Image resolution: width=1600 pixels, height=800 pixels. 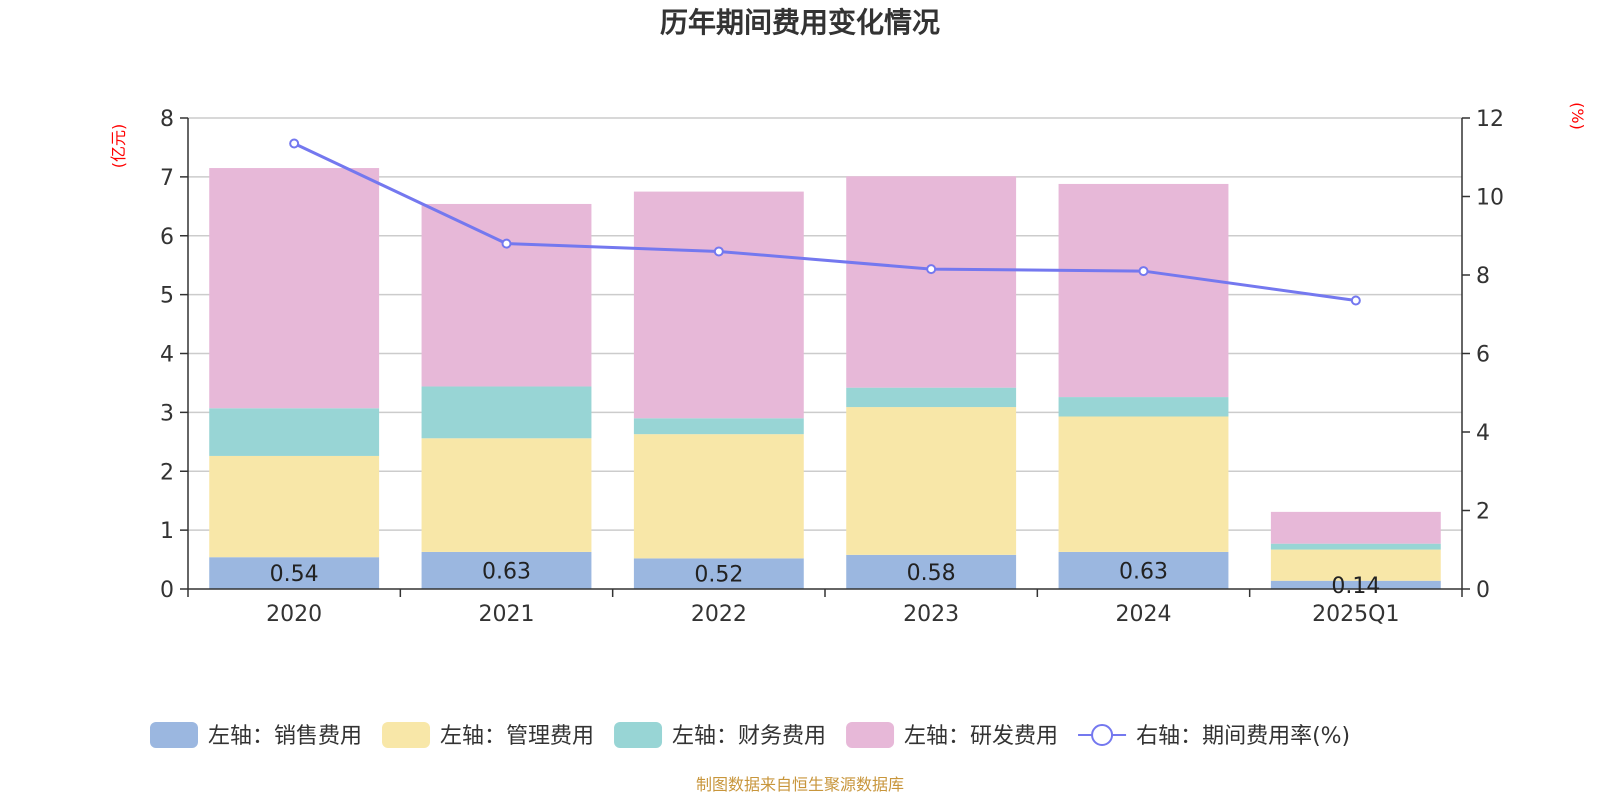 I want to click on left-tick-label: 6, so click(x=167, y=237).